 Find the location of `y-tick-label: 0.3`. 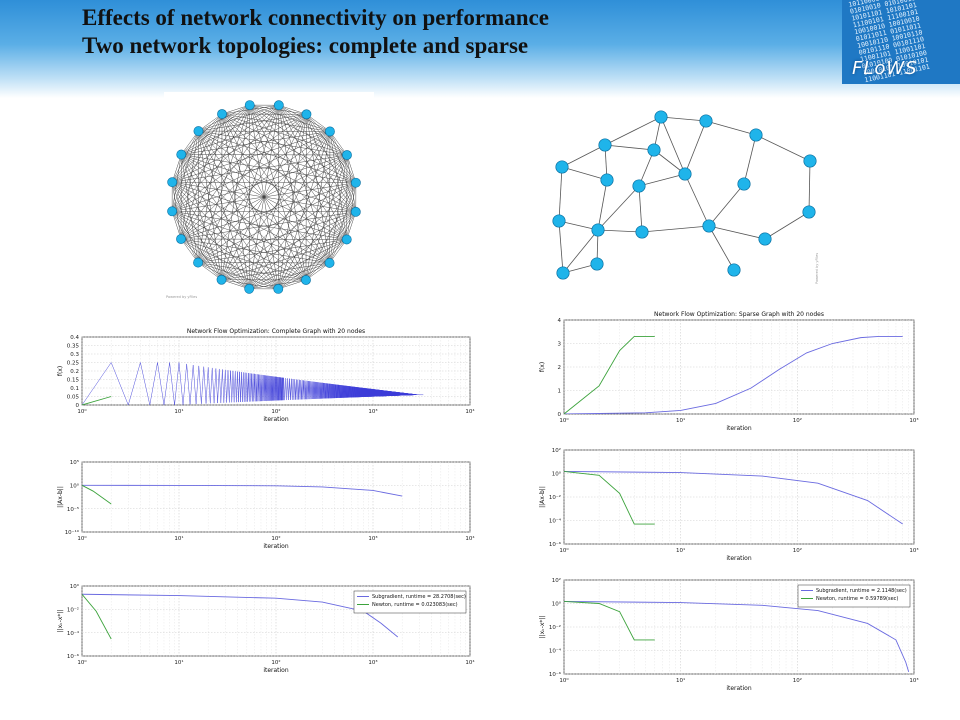

y-tick-label: 0.3 is located at coordinates (74, 355).